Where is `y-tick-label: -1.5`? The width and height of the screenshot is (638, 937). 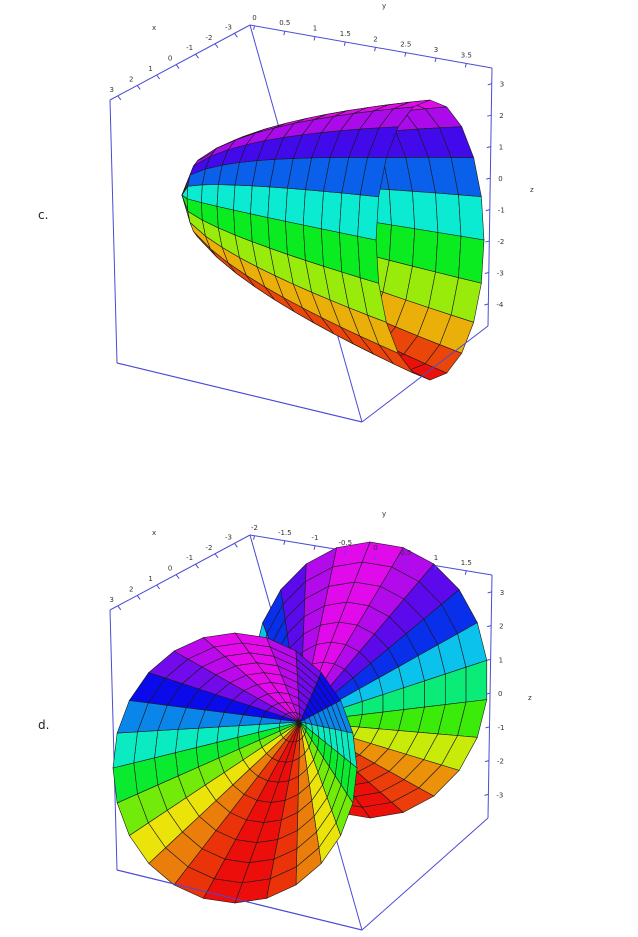
y-tick-label: -1.5 is located at coordinates (285, 533).